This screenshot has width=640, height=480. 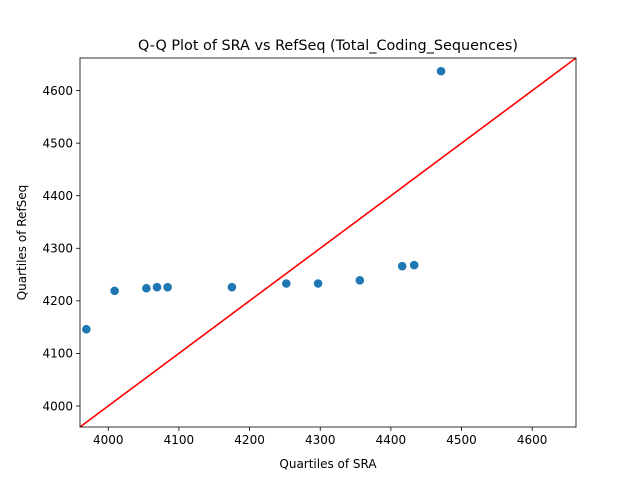 What do you see at coordinates (461, 440) in the screenshot?
I see `x-tick-label: 4500` at bounding box center [461, 440].